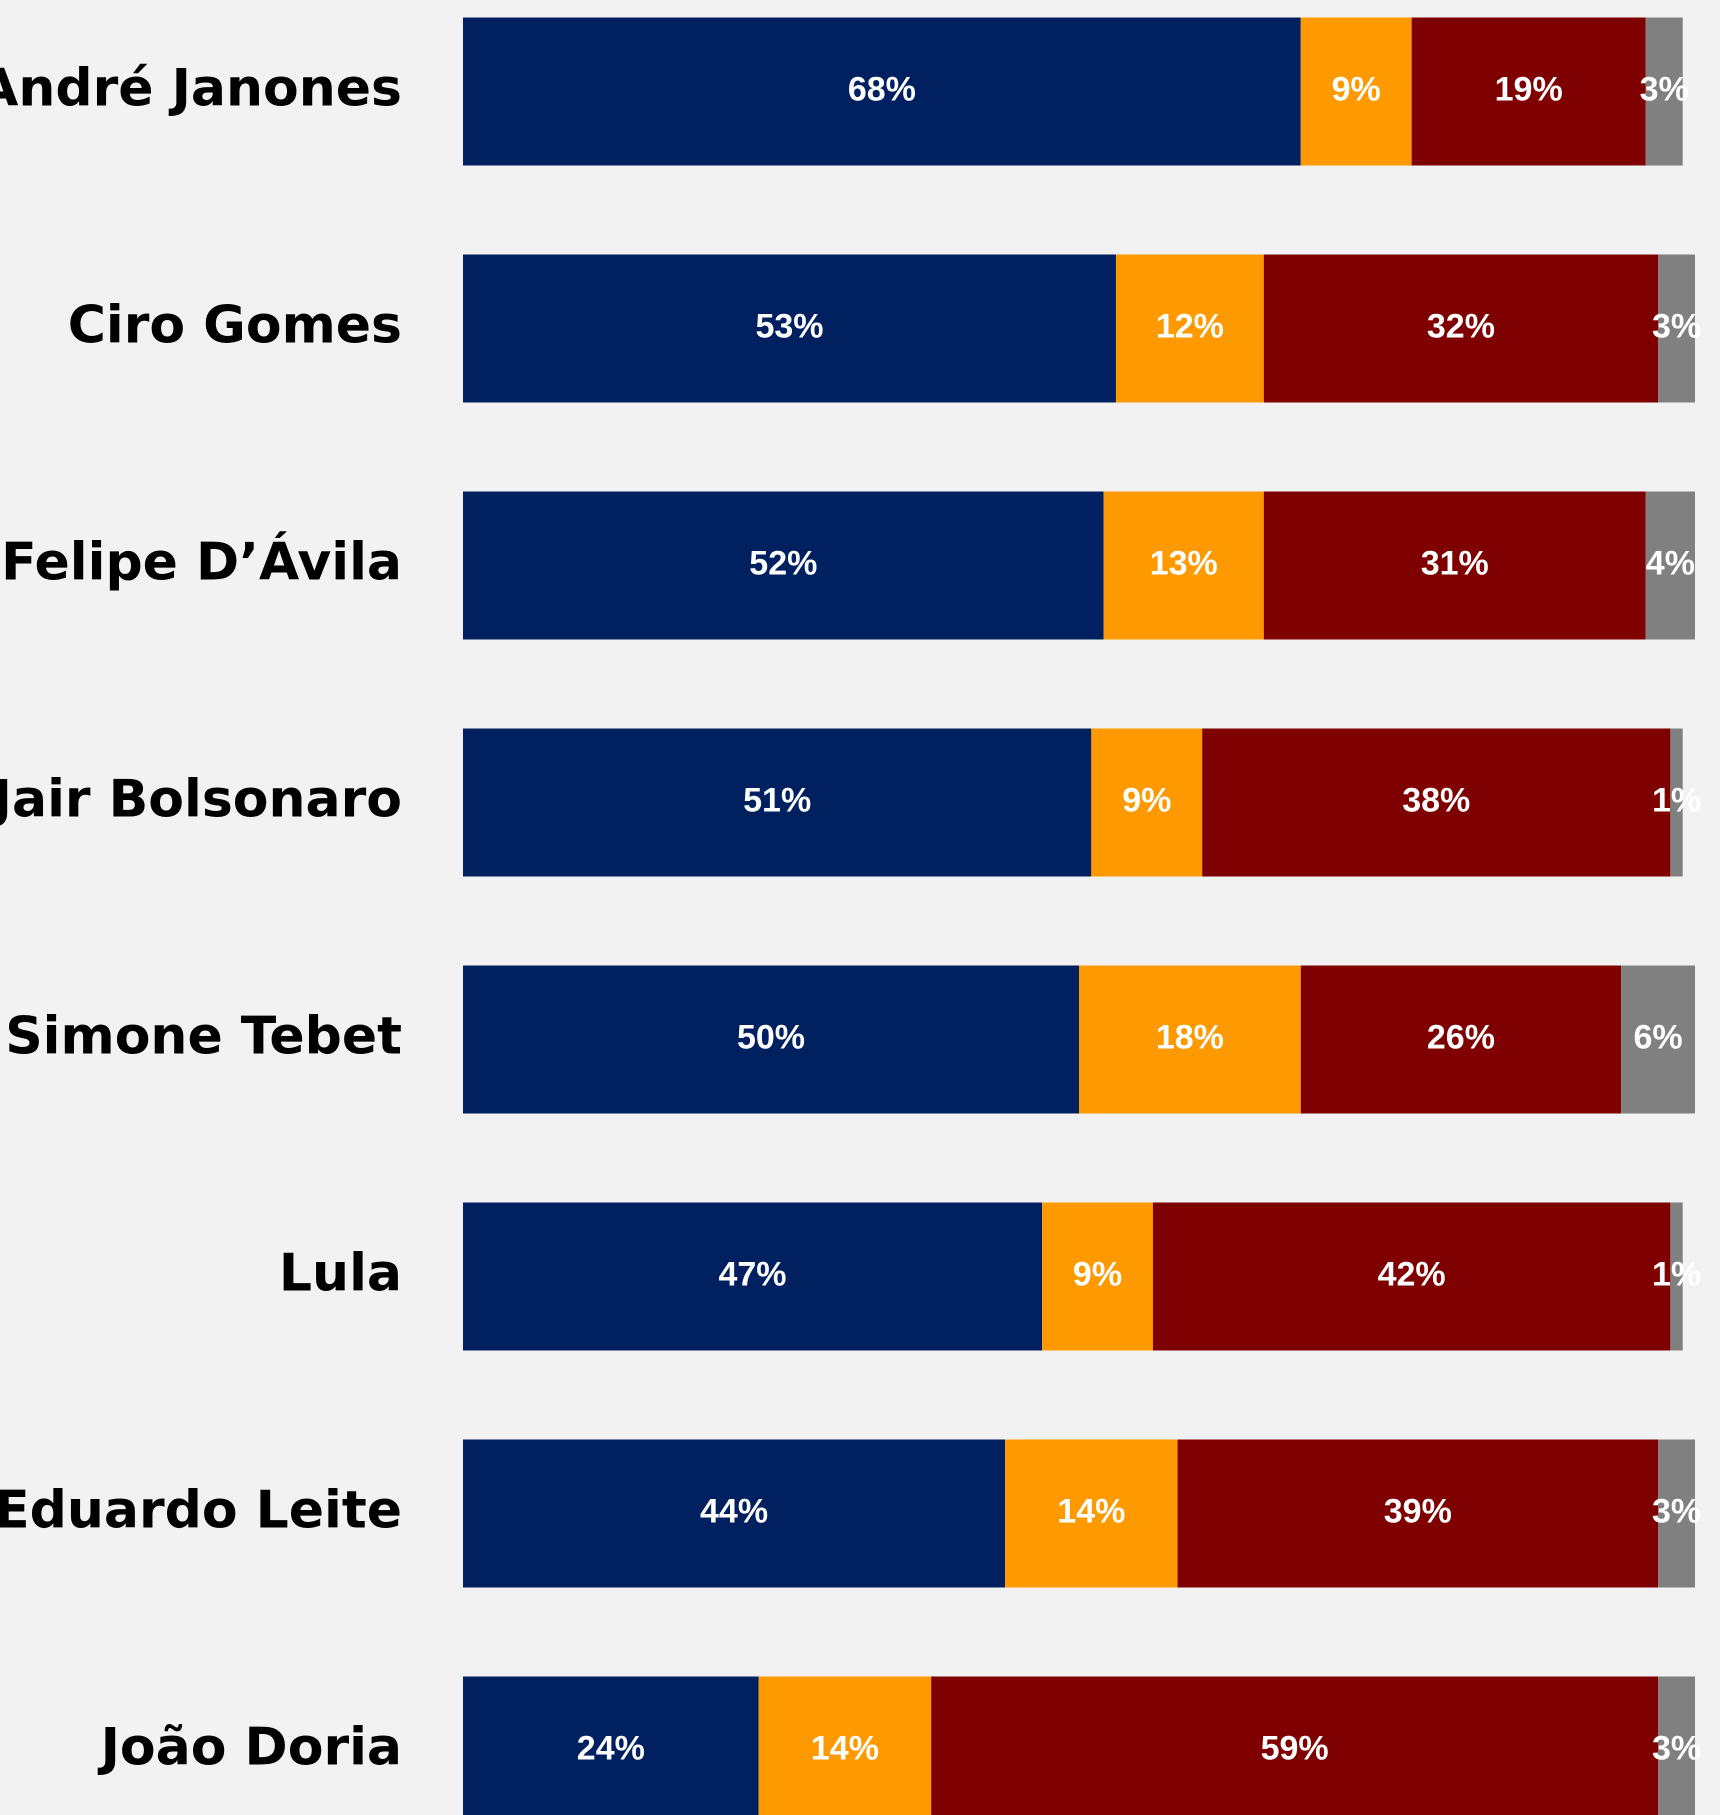 The image size is (1720, 1815). I want to click on data-label: 42%, so click(1412, 1274).